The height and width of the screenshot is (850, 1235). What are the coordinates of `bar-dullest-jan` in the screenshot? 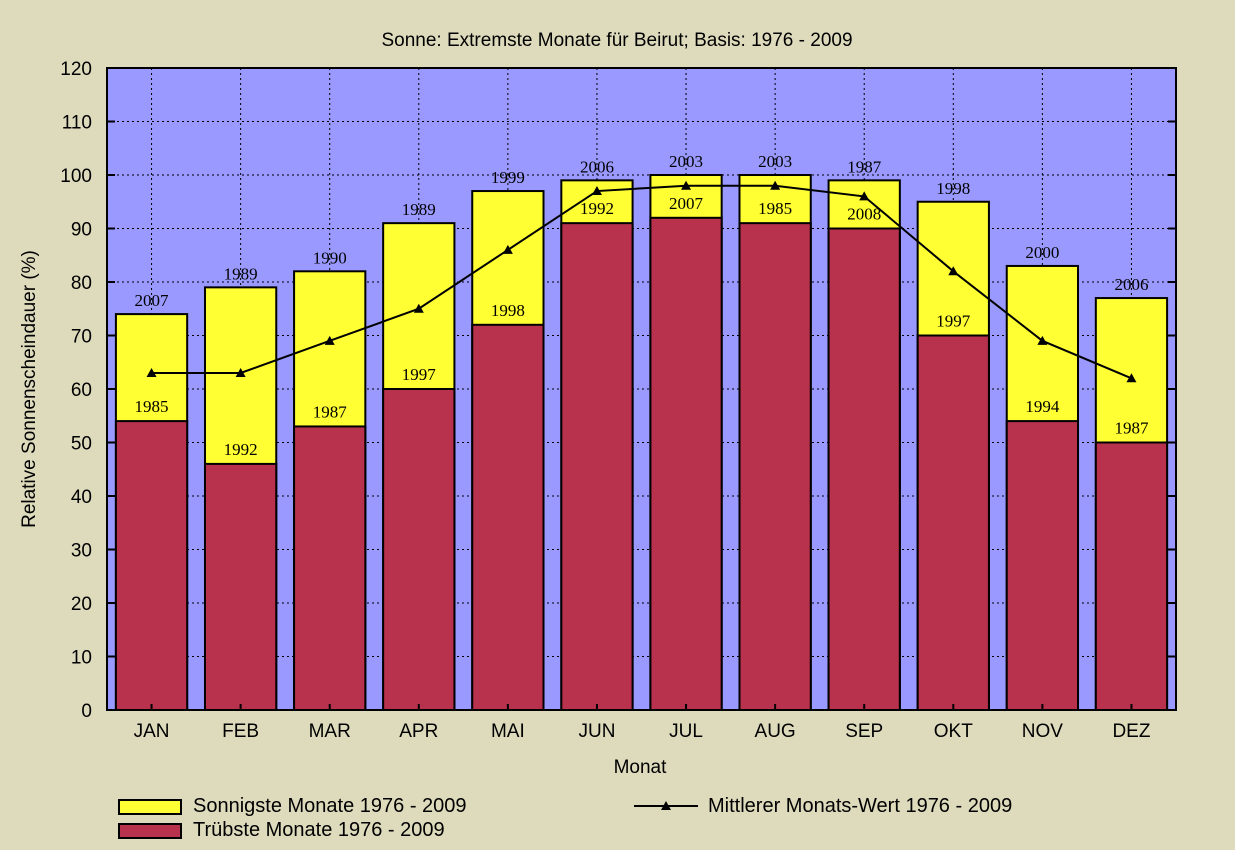 It's located at (151, 565).